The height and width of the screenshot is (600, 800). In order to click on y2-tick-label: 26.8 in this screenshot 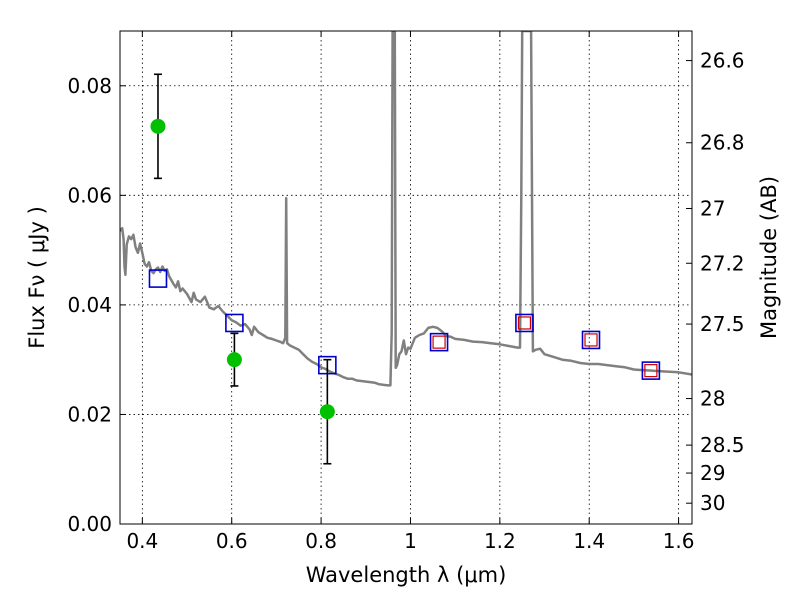, I will do `click(722, 143)`.